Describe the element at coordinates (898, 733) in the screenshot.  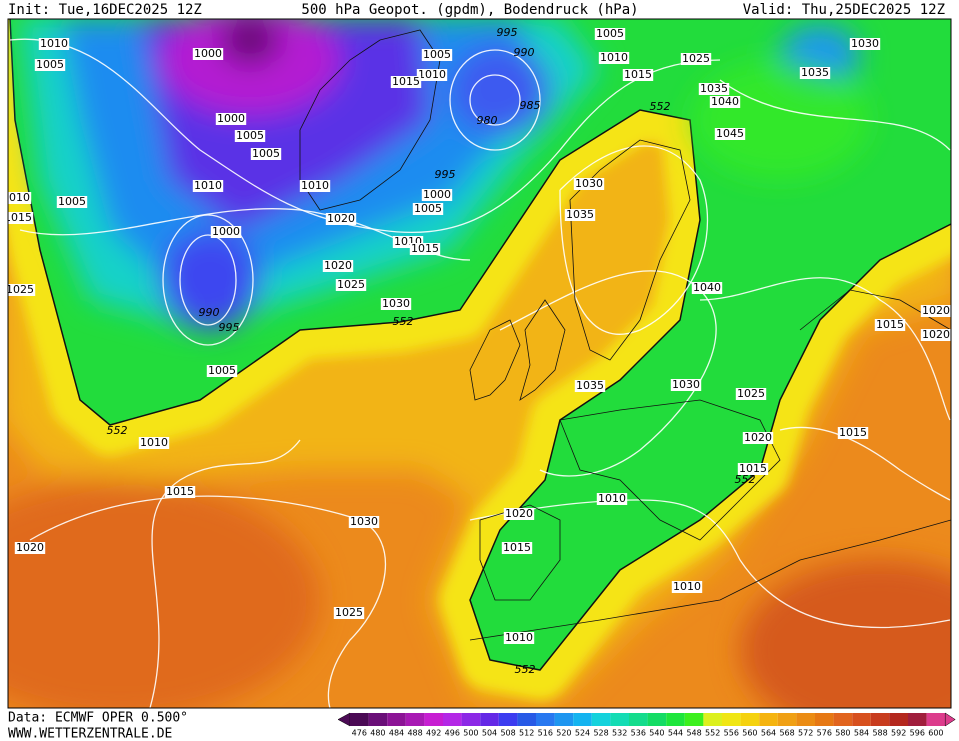
I see `colorbar-label: 592` at that location.